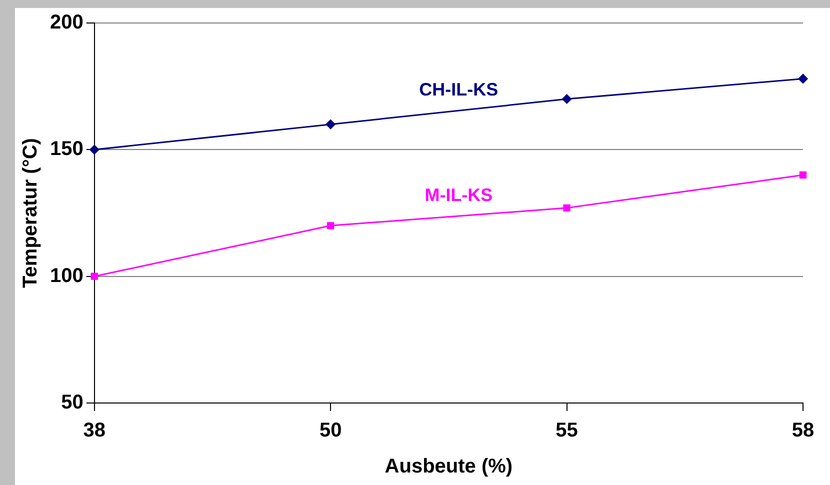 This screenshot has width=830, height=485. I want to click on y-tick-label: 200, so click(67, 23).